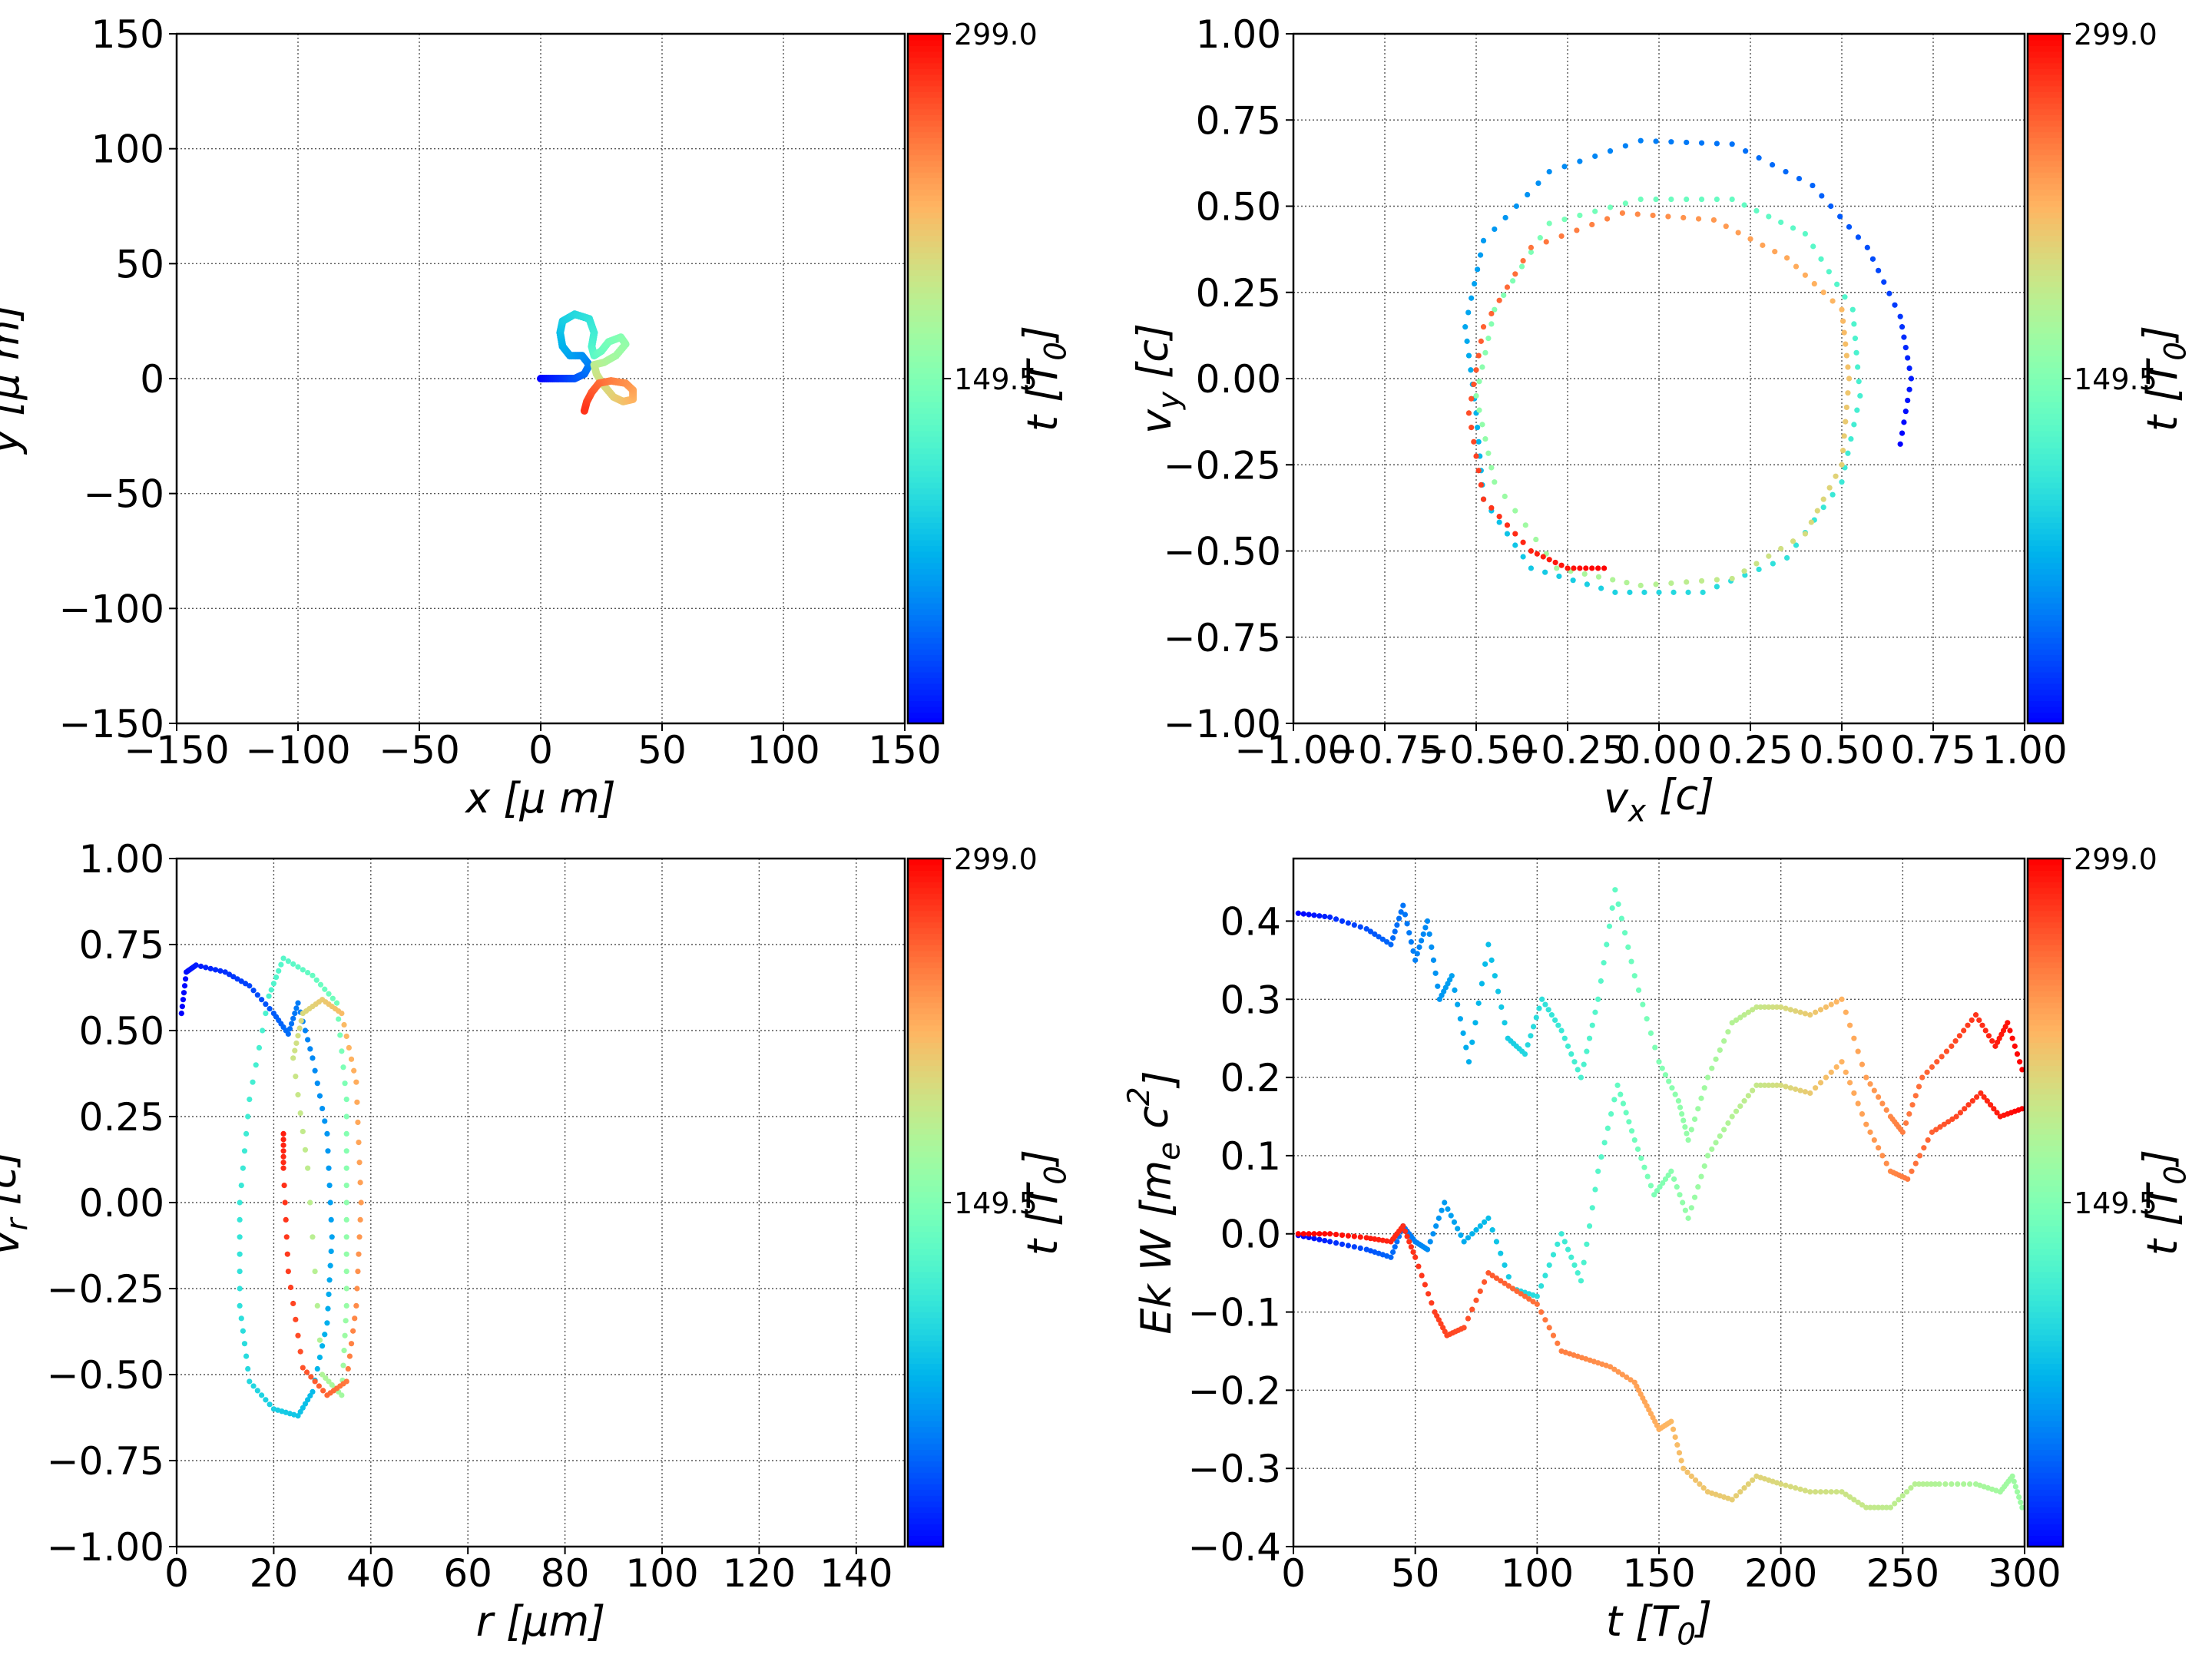 The height and width of the screenshot is (1671, 2212). What do you see at coordinates (2116, 34) in the screenshot?
I see `colorbar-tick-label: 299.0` at bounding box center [2116, 34].